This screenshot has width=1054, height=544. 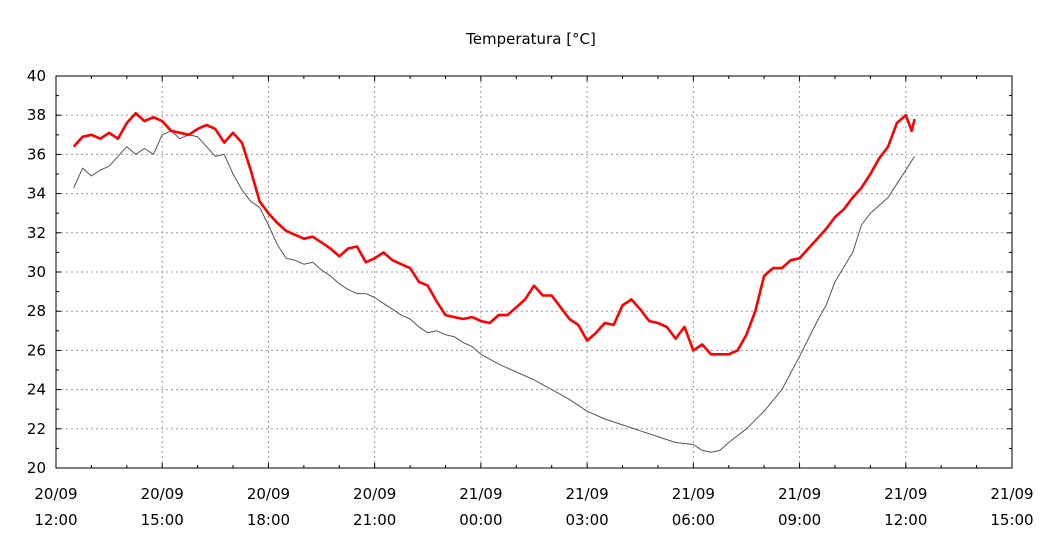 What do you see at coordinates (480, 520) in the screenshot?
I see `x-tick-label-time: 00:00` at bounding box center [480, 520].